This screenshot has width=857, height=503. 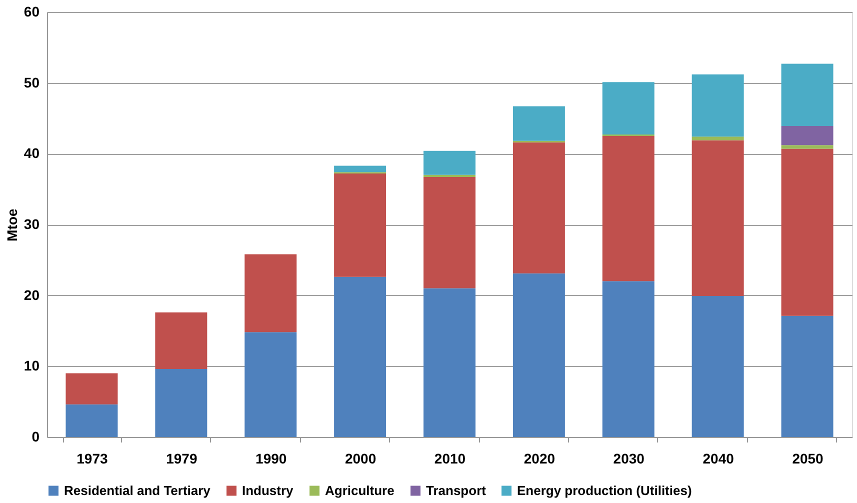 I want to click on x-tick-label: 1979, so click(x=182, y=458).